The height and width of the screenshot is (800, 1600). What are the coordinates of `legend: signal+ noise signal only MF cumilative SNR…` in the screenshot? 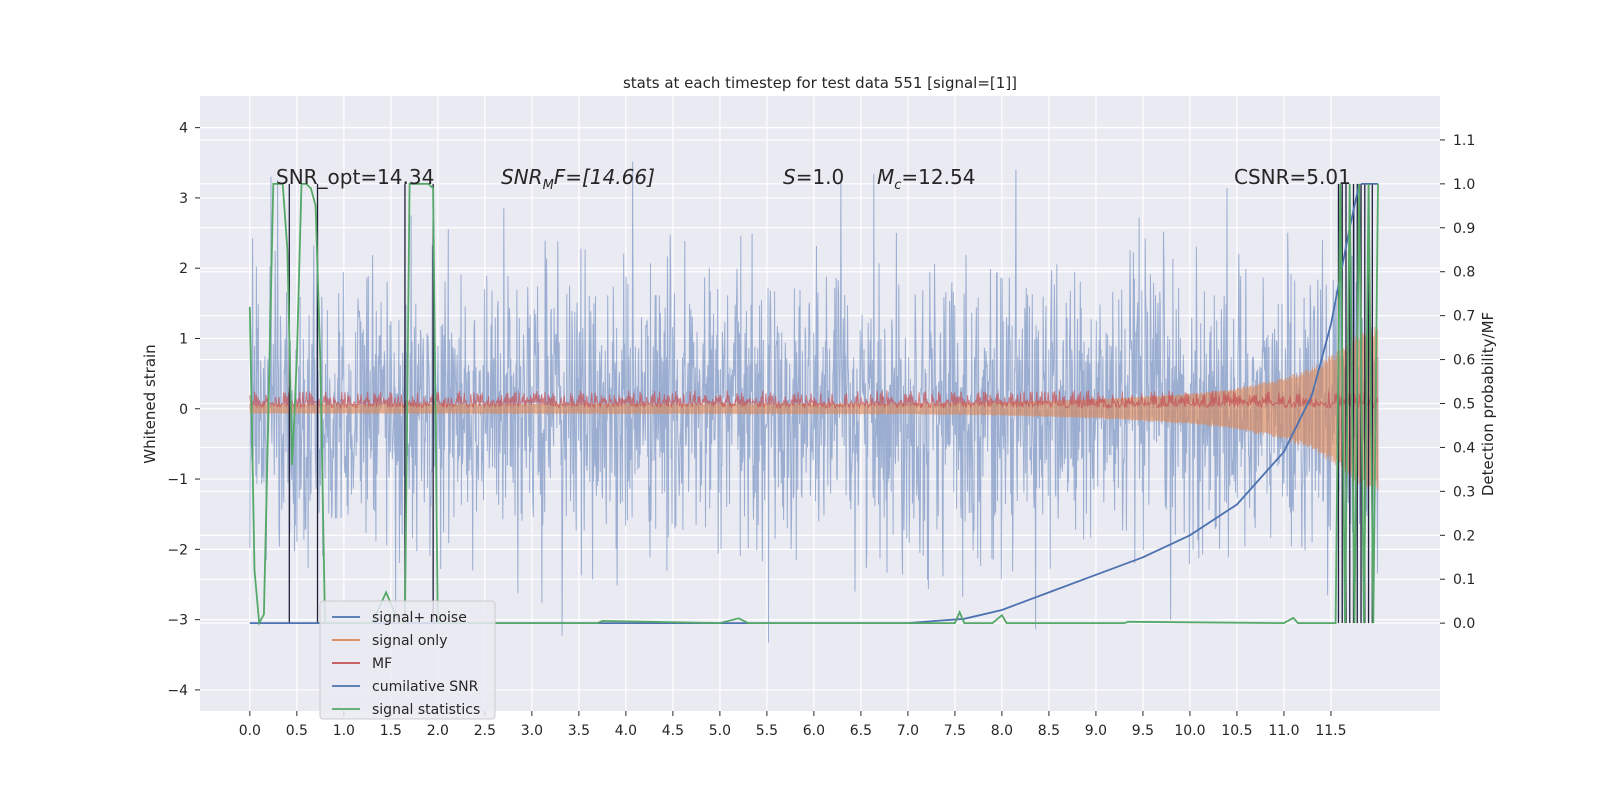 It's located at (407, 660).